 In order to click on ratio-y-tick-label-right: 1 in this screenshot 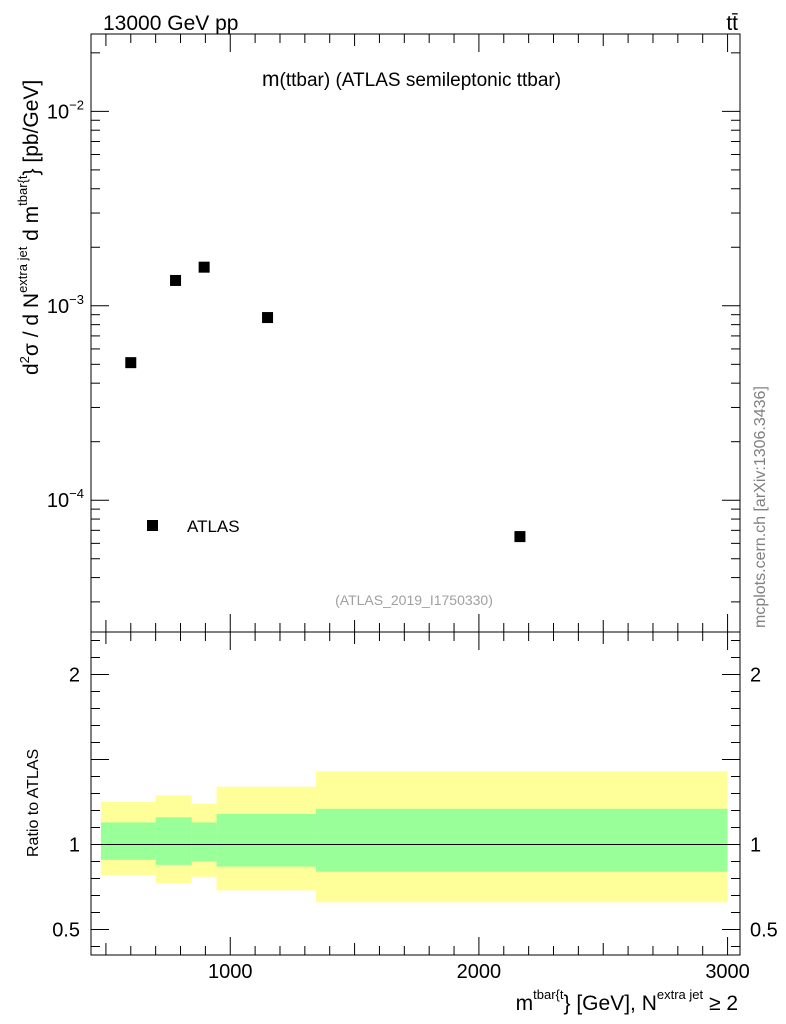, I will do `click(755, 846)`.